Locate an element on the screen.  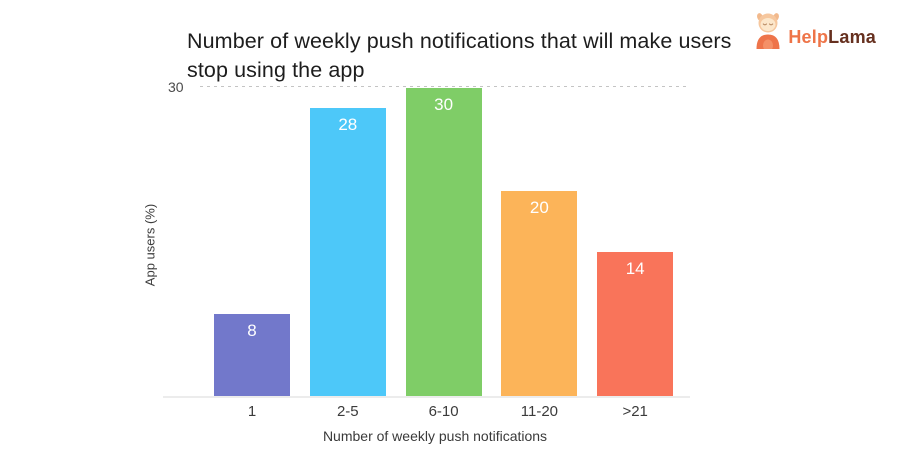
logo-wordmark-lama: Lama is located at coordinates (852, 37).